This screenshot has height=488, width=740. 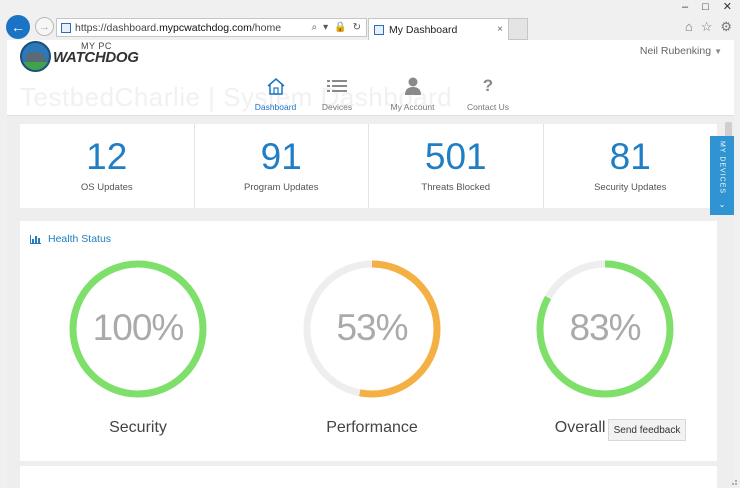 I want to click on logo-small-text: MY PC, so click(x=96, y=46).